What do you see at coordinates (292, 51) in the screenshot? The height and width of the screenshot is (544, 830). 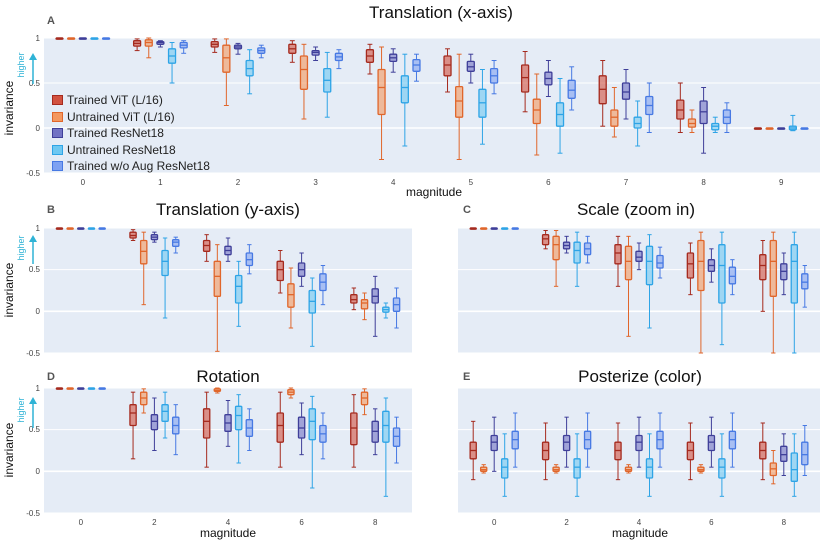 I see `box-a-s0-c3` at bounding box center [292, 51].